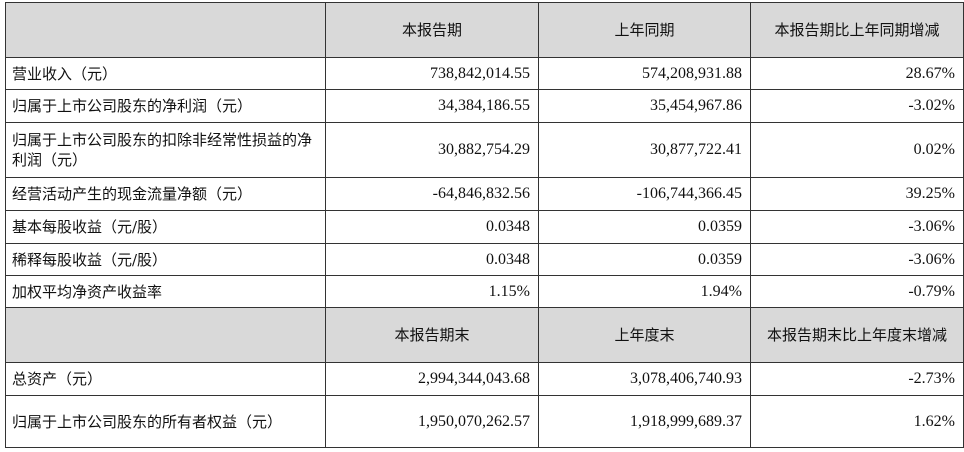 This screenshot has width=964, height=452. Describe the element at coordinates (857, 335) in the screenshot. I see `header-change: 本报告期末比上年度末增减` at that location.